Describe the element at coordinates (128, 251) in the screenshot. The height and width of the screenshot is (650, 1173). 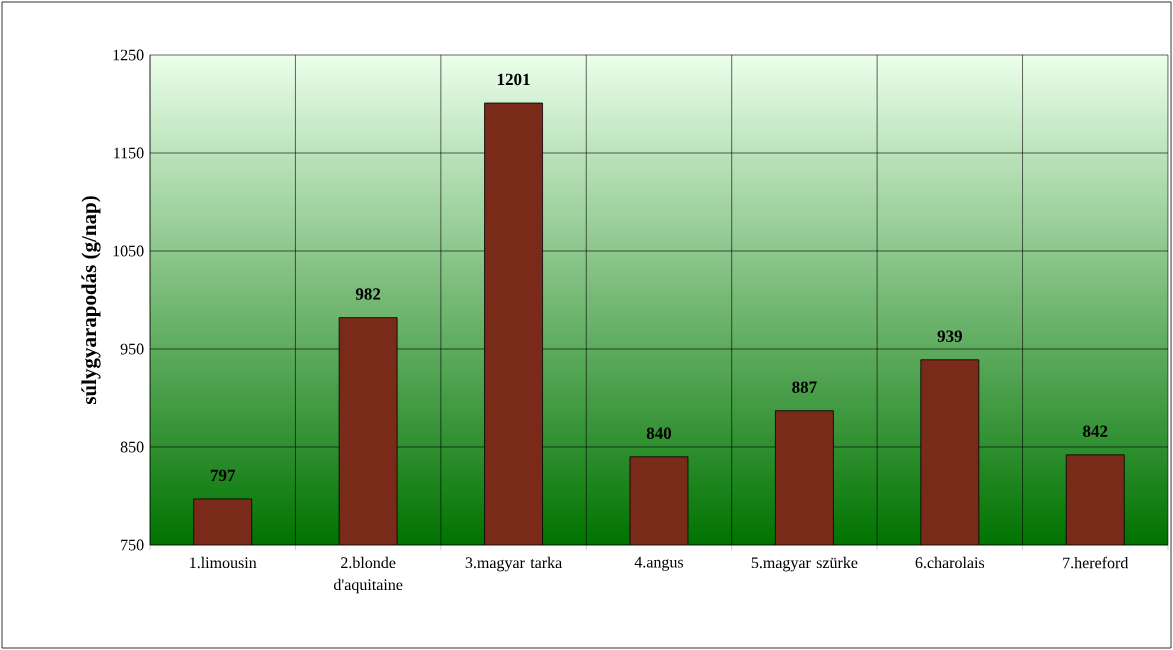
I see `y-tick-label: 1050` at that location.